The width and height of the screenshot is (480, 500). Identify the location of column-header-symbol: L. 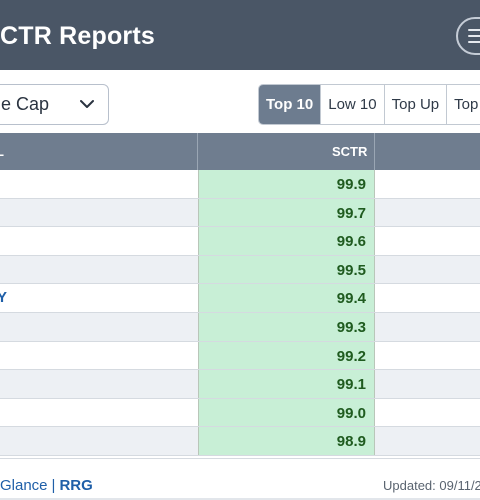
(2, 151).